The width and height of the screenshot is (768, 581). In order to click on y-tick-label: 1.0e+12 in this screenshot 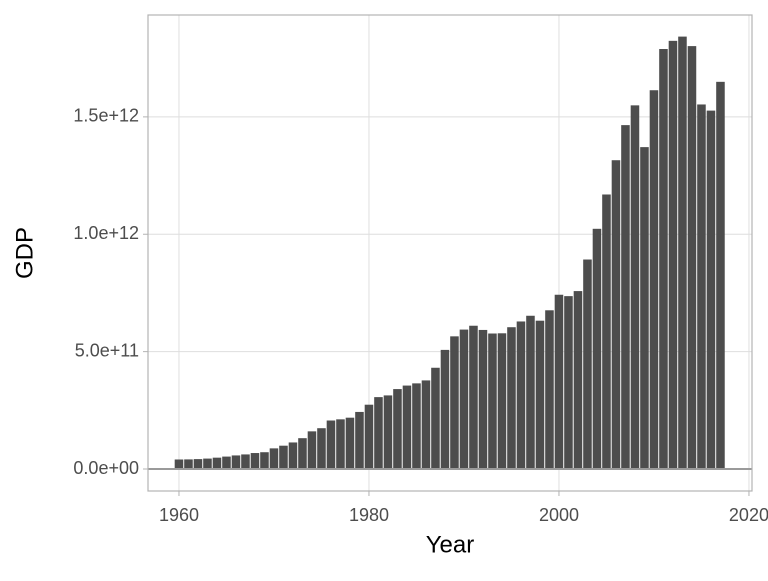, I will do `click(106, 233)`.